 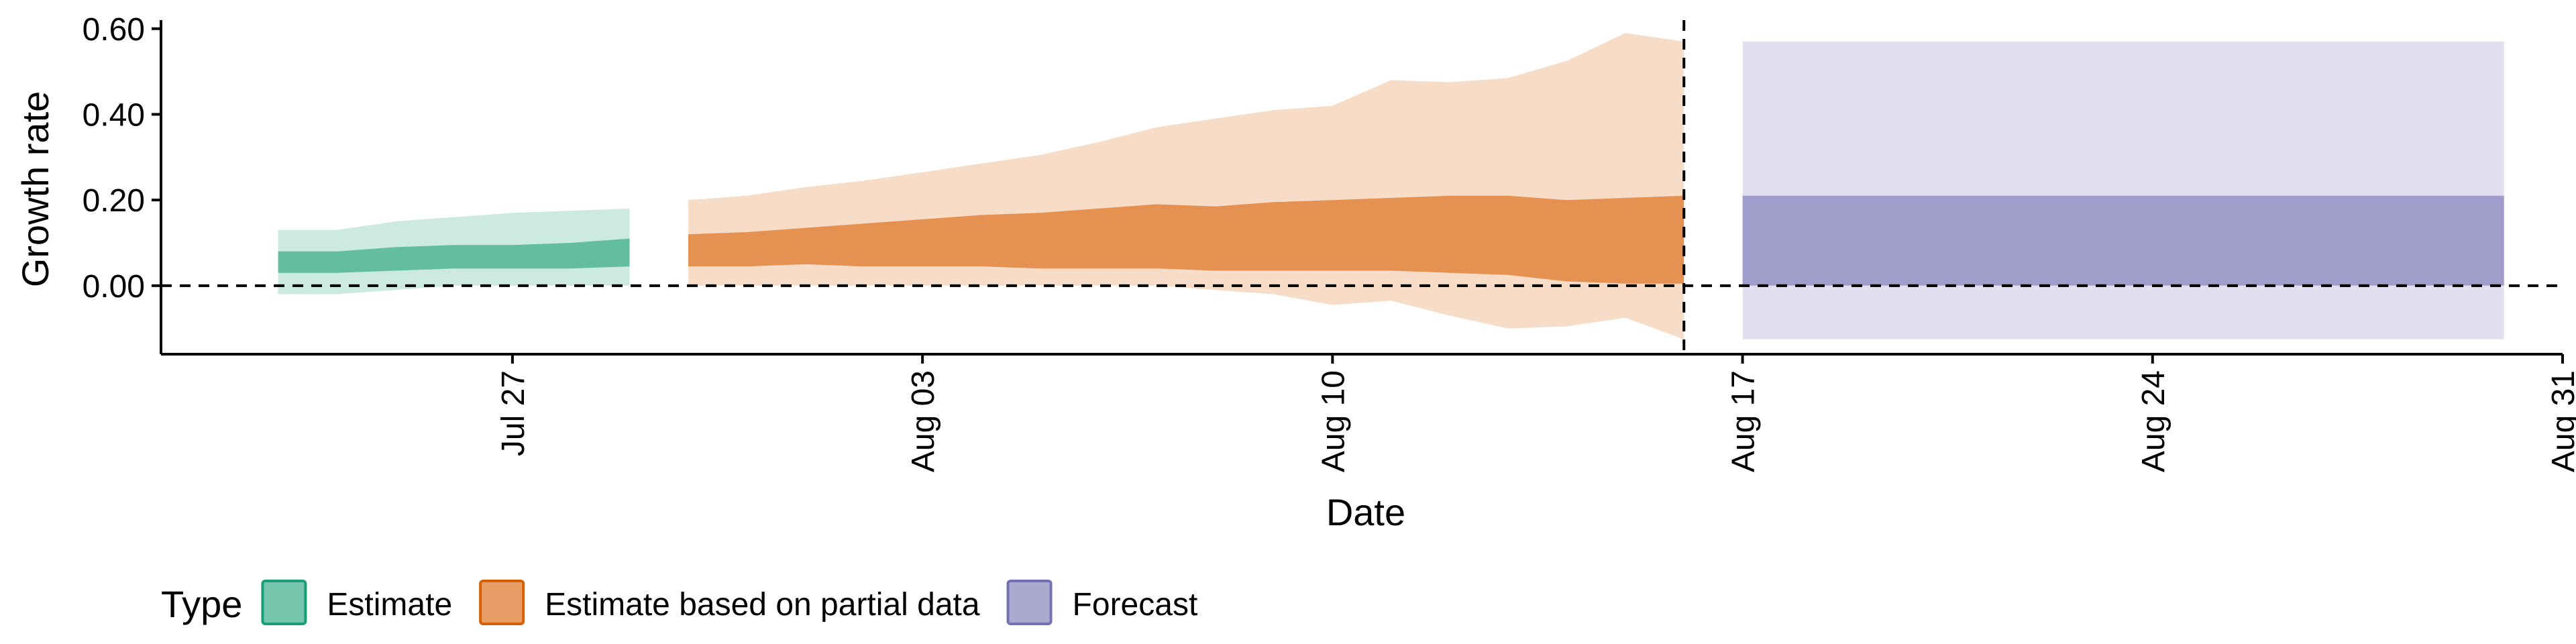 What do you see at coordinates (114, 201) in the screenshot?
I see `y-tick-label: 0.20` at bounding box center [114, 201].